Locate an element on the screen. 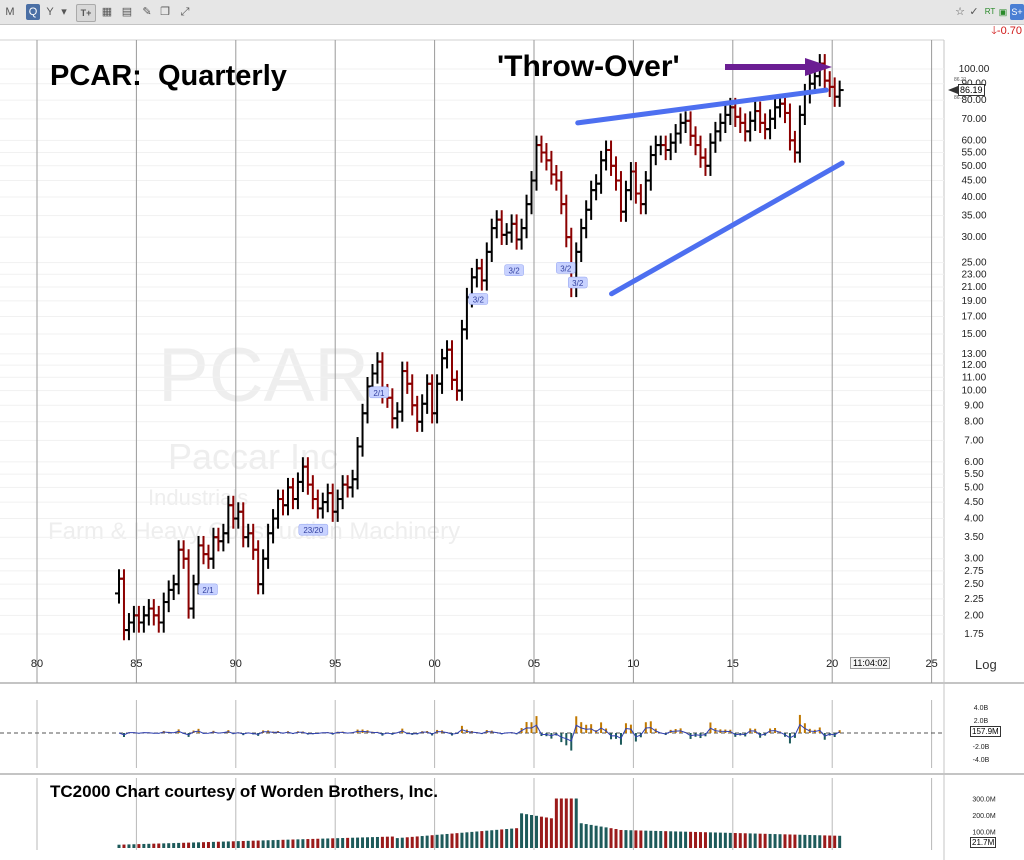 The image size is (1024, 860). y-tick-label: 21.00 is located at coordinates (973, 287).